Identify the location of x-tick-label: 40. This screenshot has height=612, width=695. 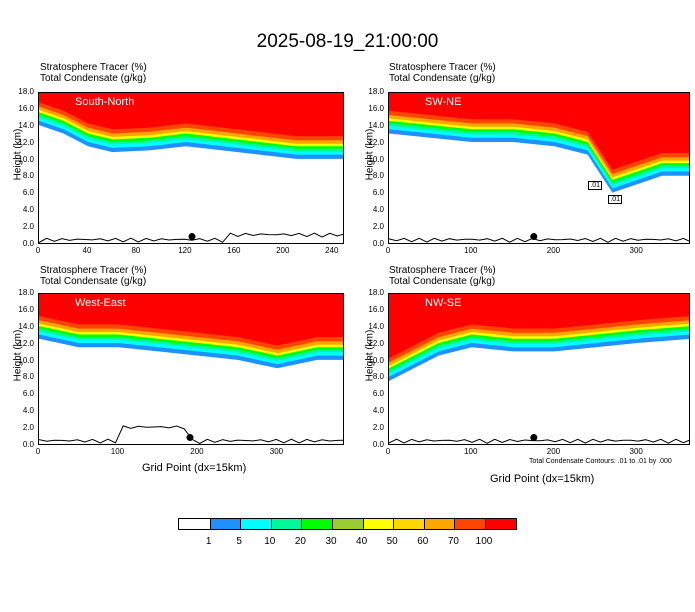
(87, 250).